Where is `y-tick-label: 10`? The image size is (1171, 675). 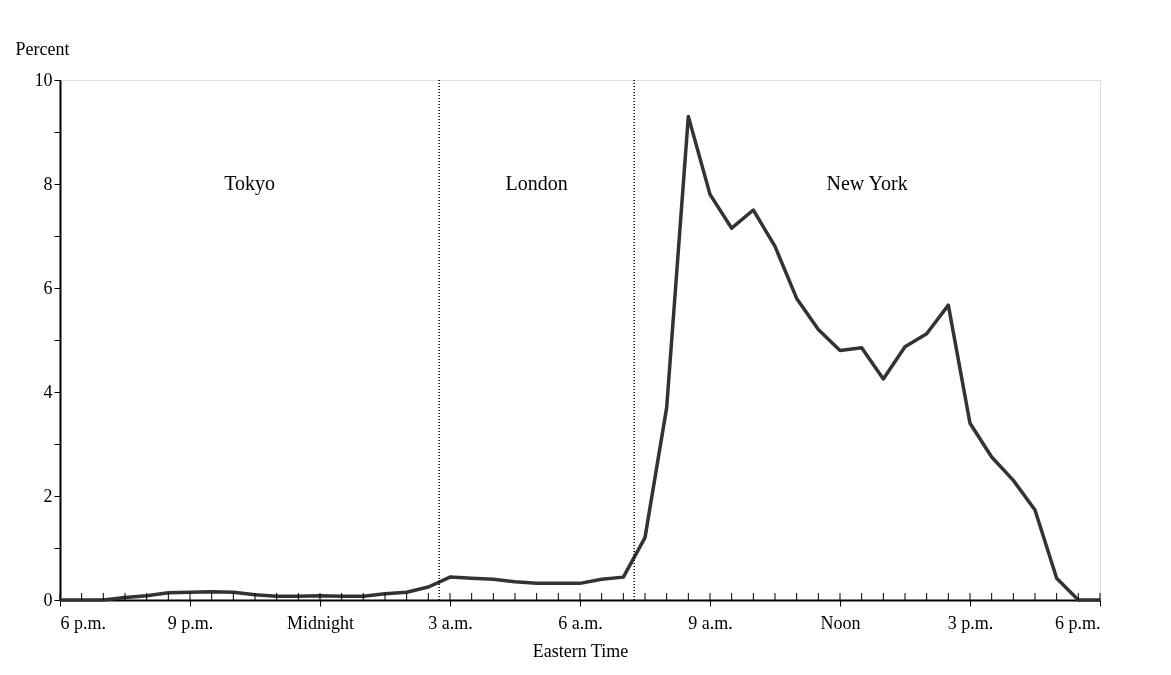
y-tick-label: 10 is located at coordinates (43, 79).